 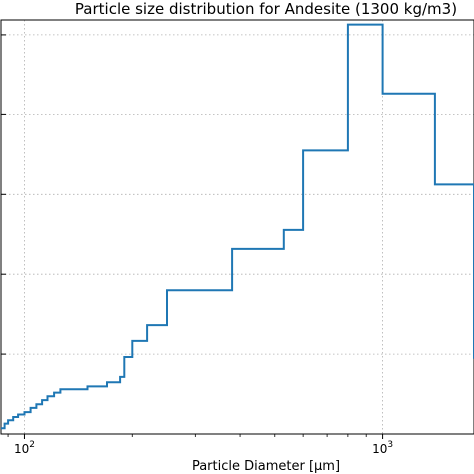 I want to click on x-axis-label: Particle Diameter [μm], so click(x=266, y=466).